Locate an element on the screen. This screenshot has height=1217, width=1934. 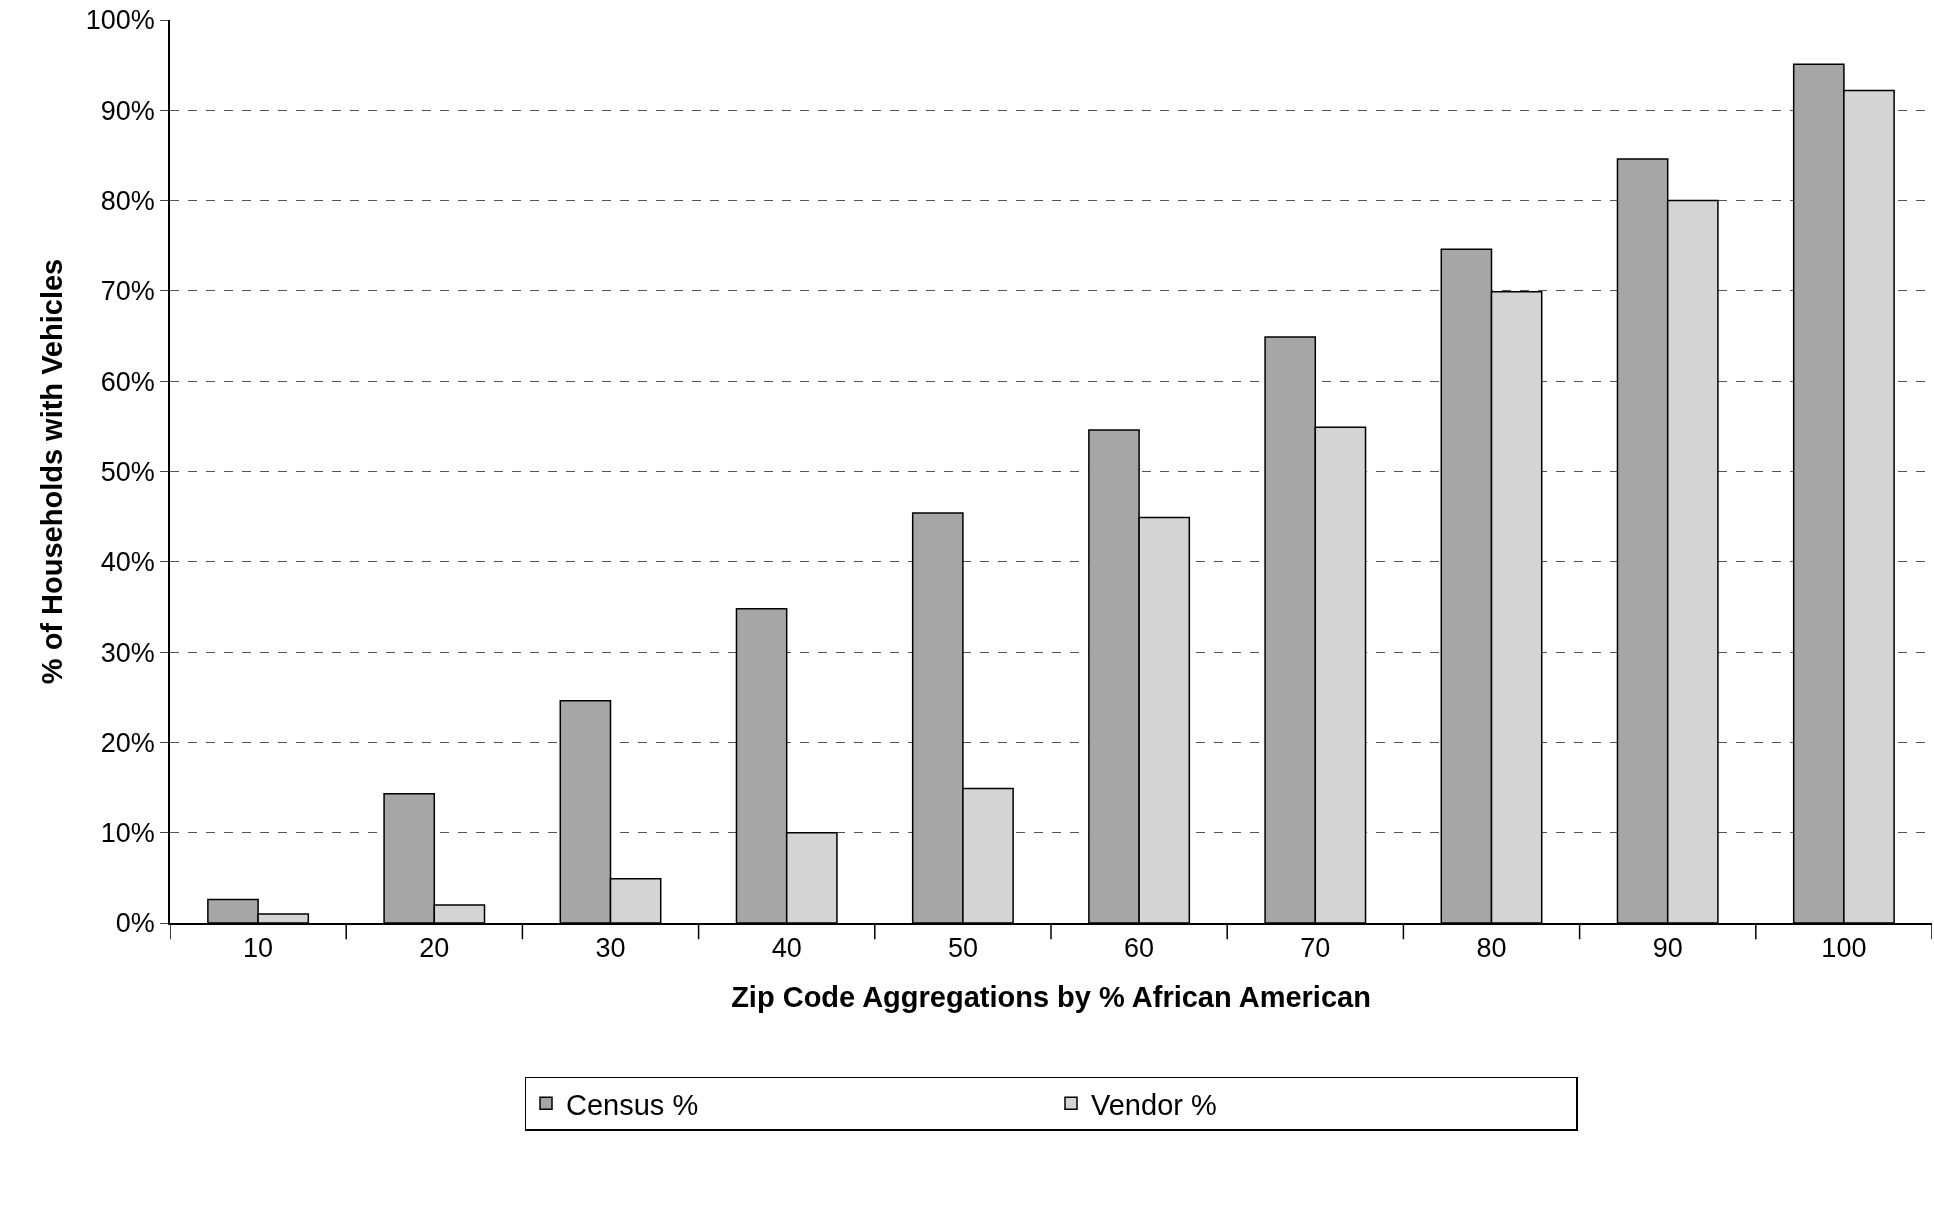
x-tick-label: 90 is located at coordinates (1667, 948).